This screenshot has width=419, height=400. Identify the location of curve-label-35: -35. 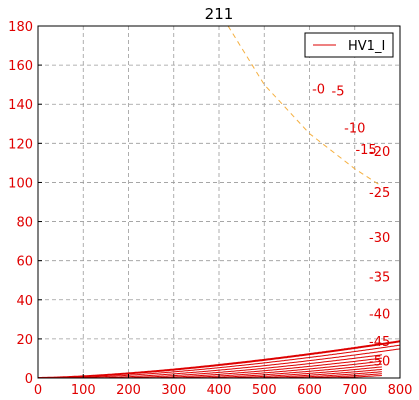
(379, 277).